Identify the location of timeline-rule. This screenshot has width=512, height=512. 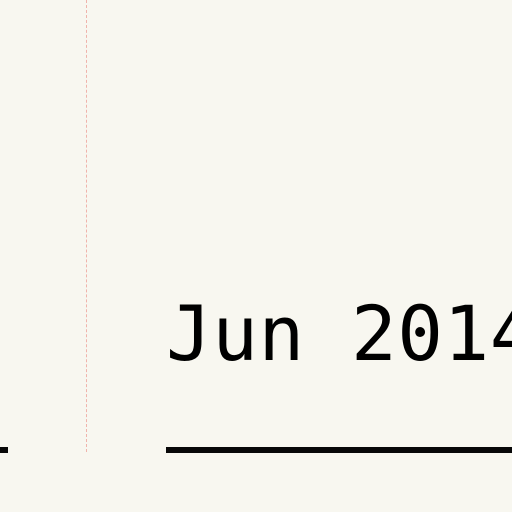
(339, 450).